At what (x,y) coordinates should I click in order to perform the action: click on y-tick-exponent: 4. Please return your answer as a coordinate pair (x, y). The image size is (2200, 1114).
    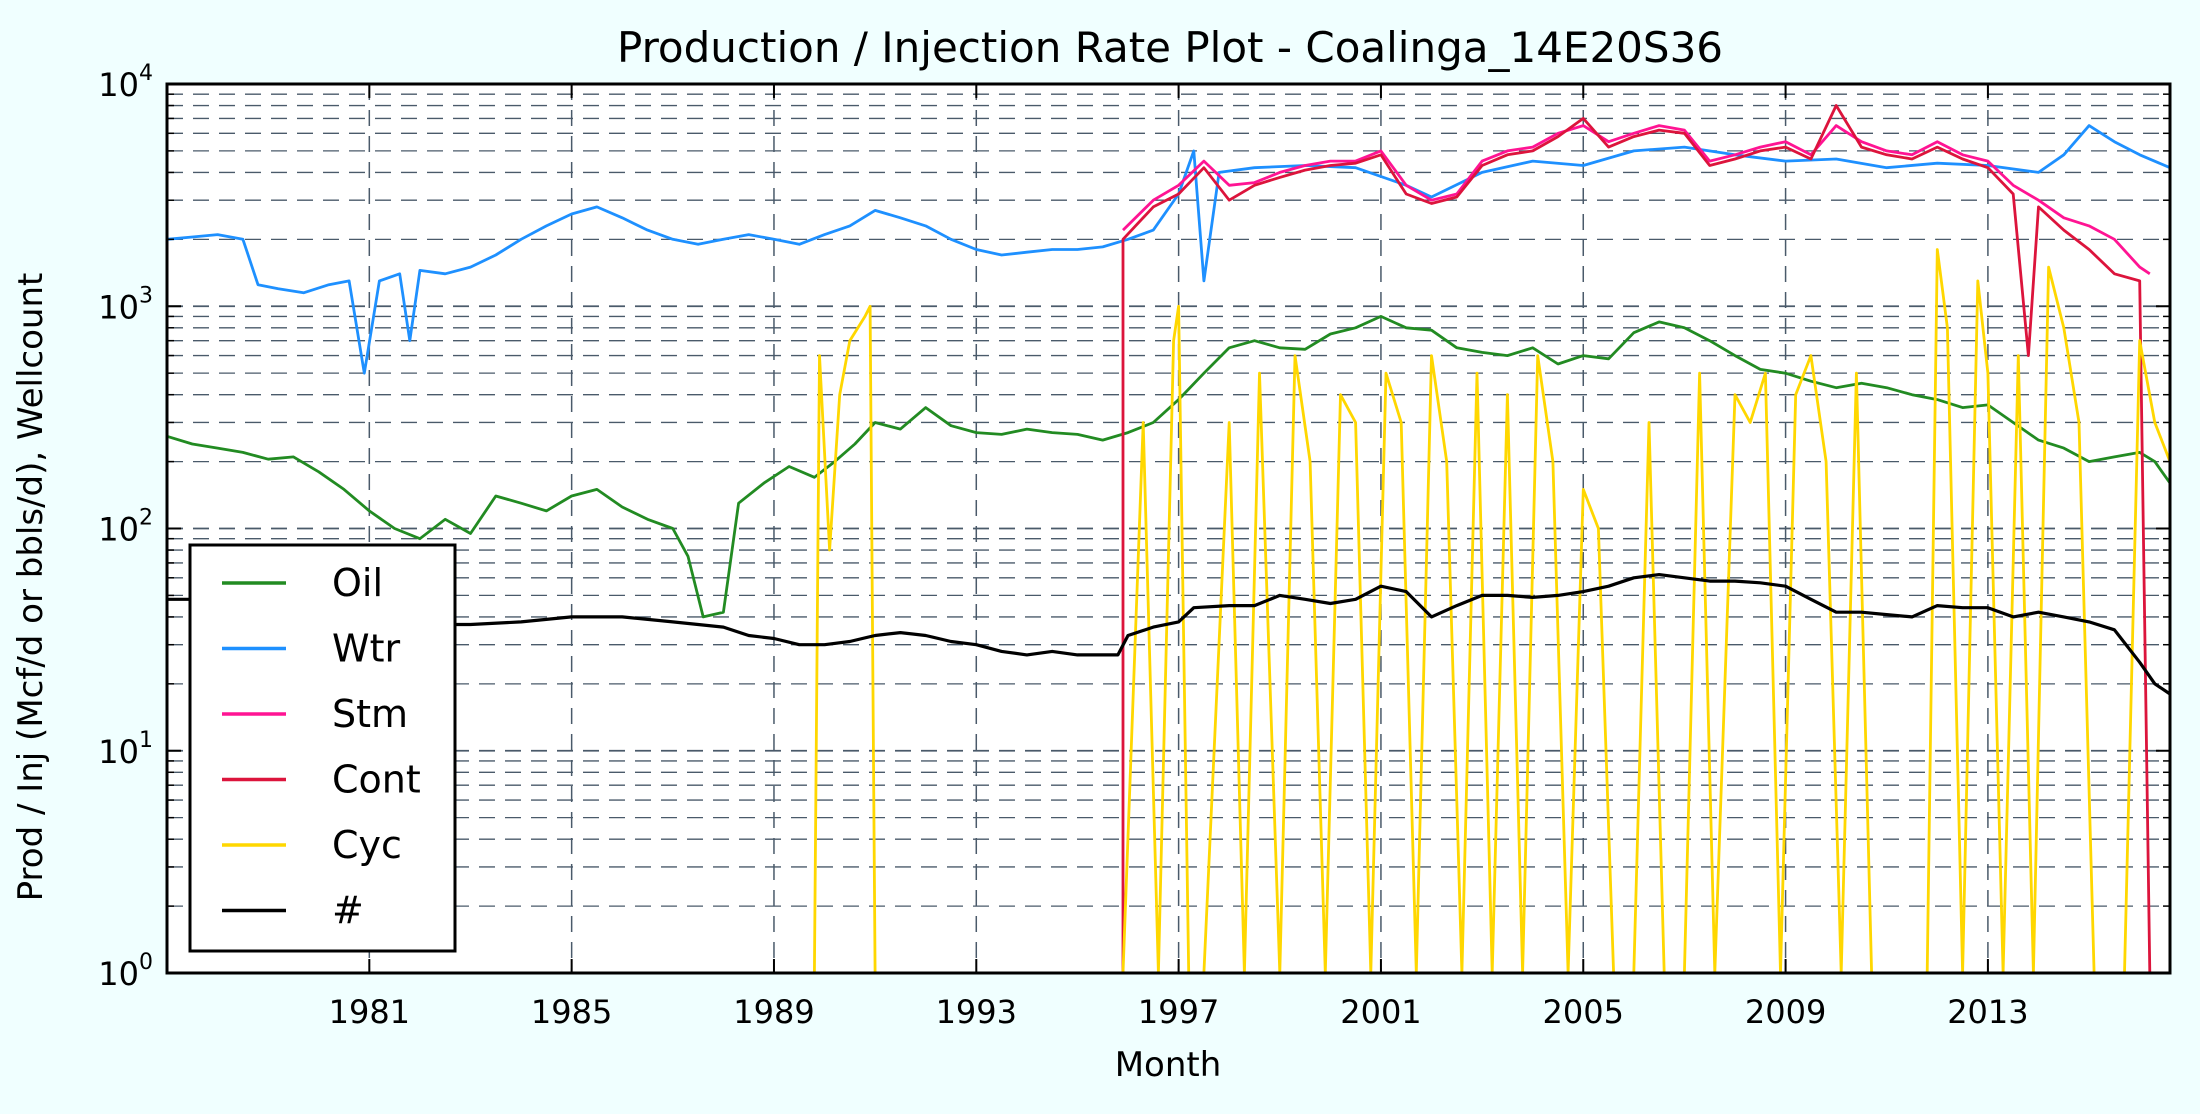
    Looking at the image, I should click on (146, 73).